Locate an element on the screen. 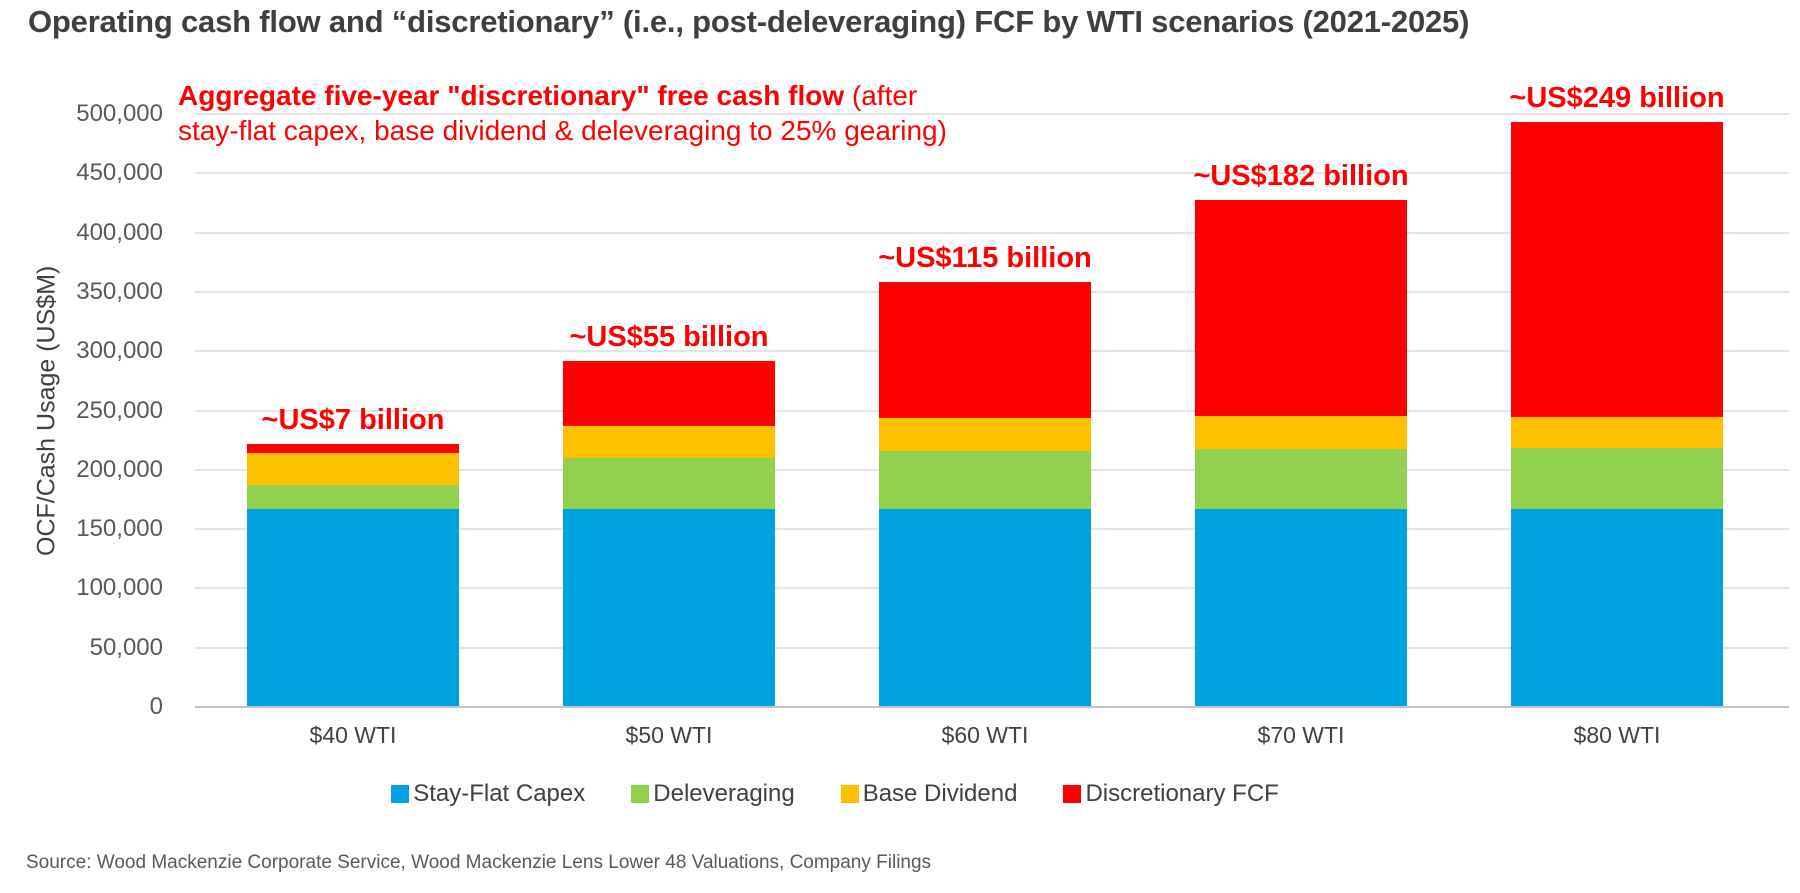 The width and height of the screenshot is (1800, 893). y-tick-label: 50,000 is located at coordinates (126, 647).